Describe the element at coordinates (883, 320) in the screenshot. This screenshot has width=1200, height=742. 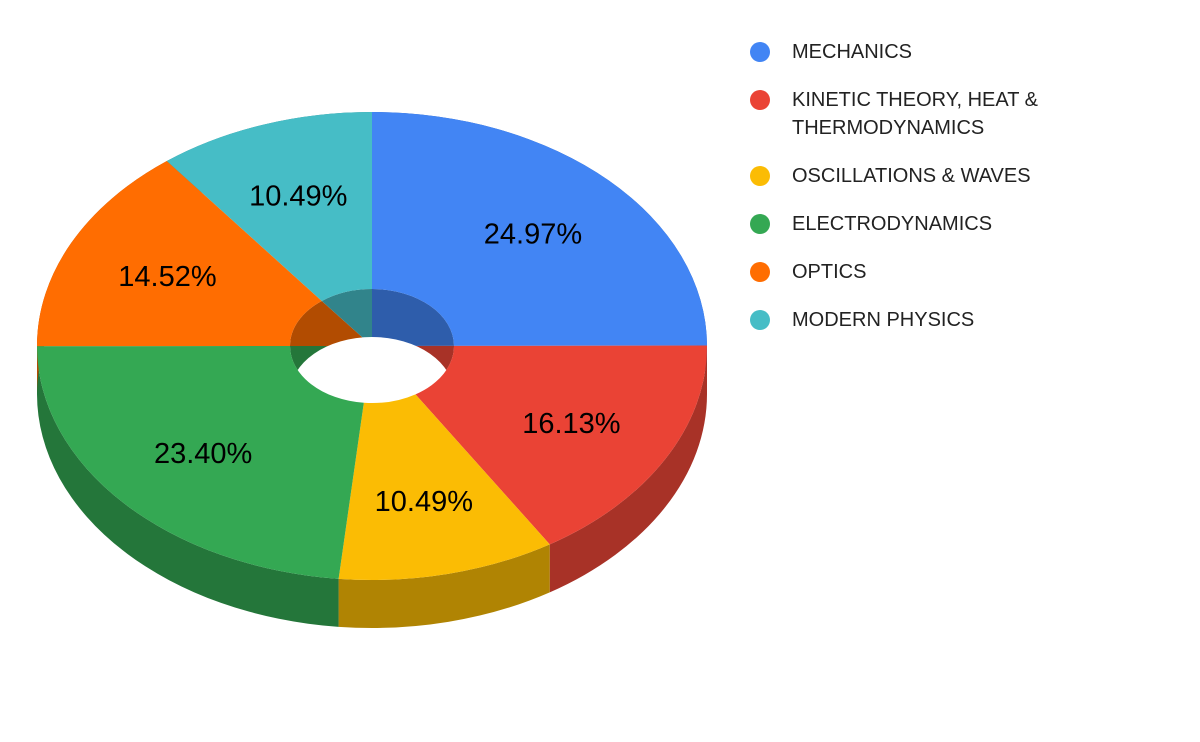
I see `legend-label: MODERN PHYSICS` at that location.